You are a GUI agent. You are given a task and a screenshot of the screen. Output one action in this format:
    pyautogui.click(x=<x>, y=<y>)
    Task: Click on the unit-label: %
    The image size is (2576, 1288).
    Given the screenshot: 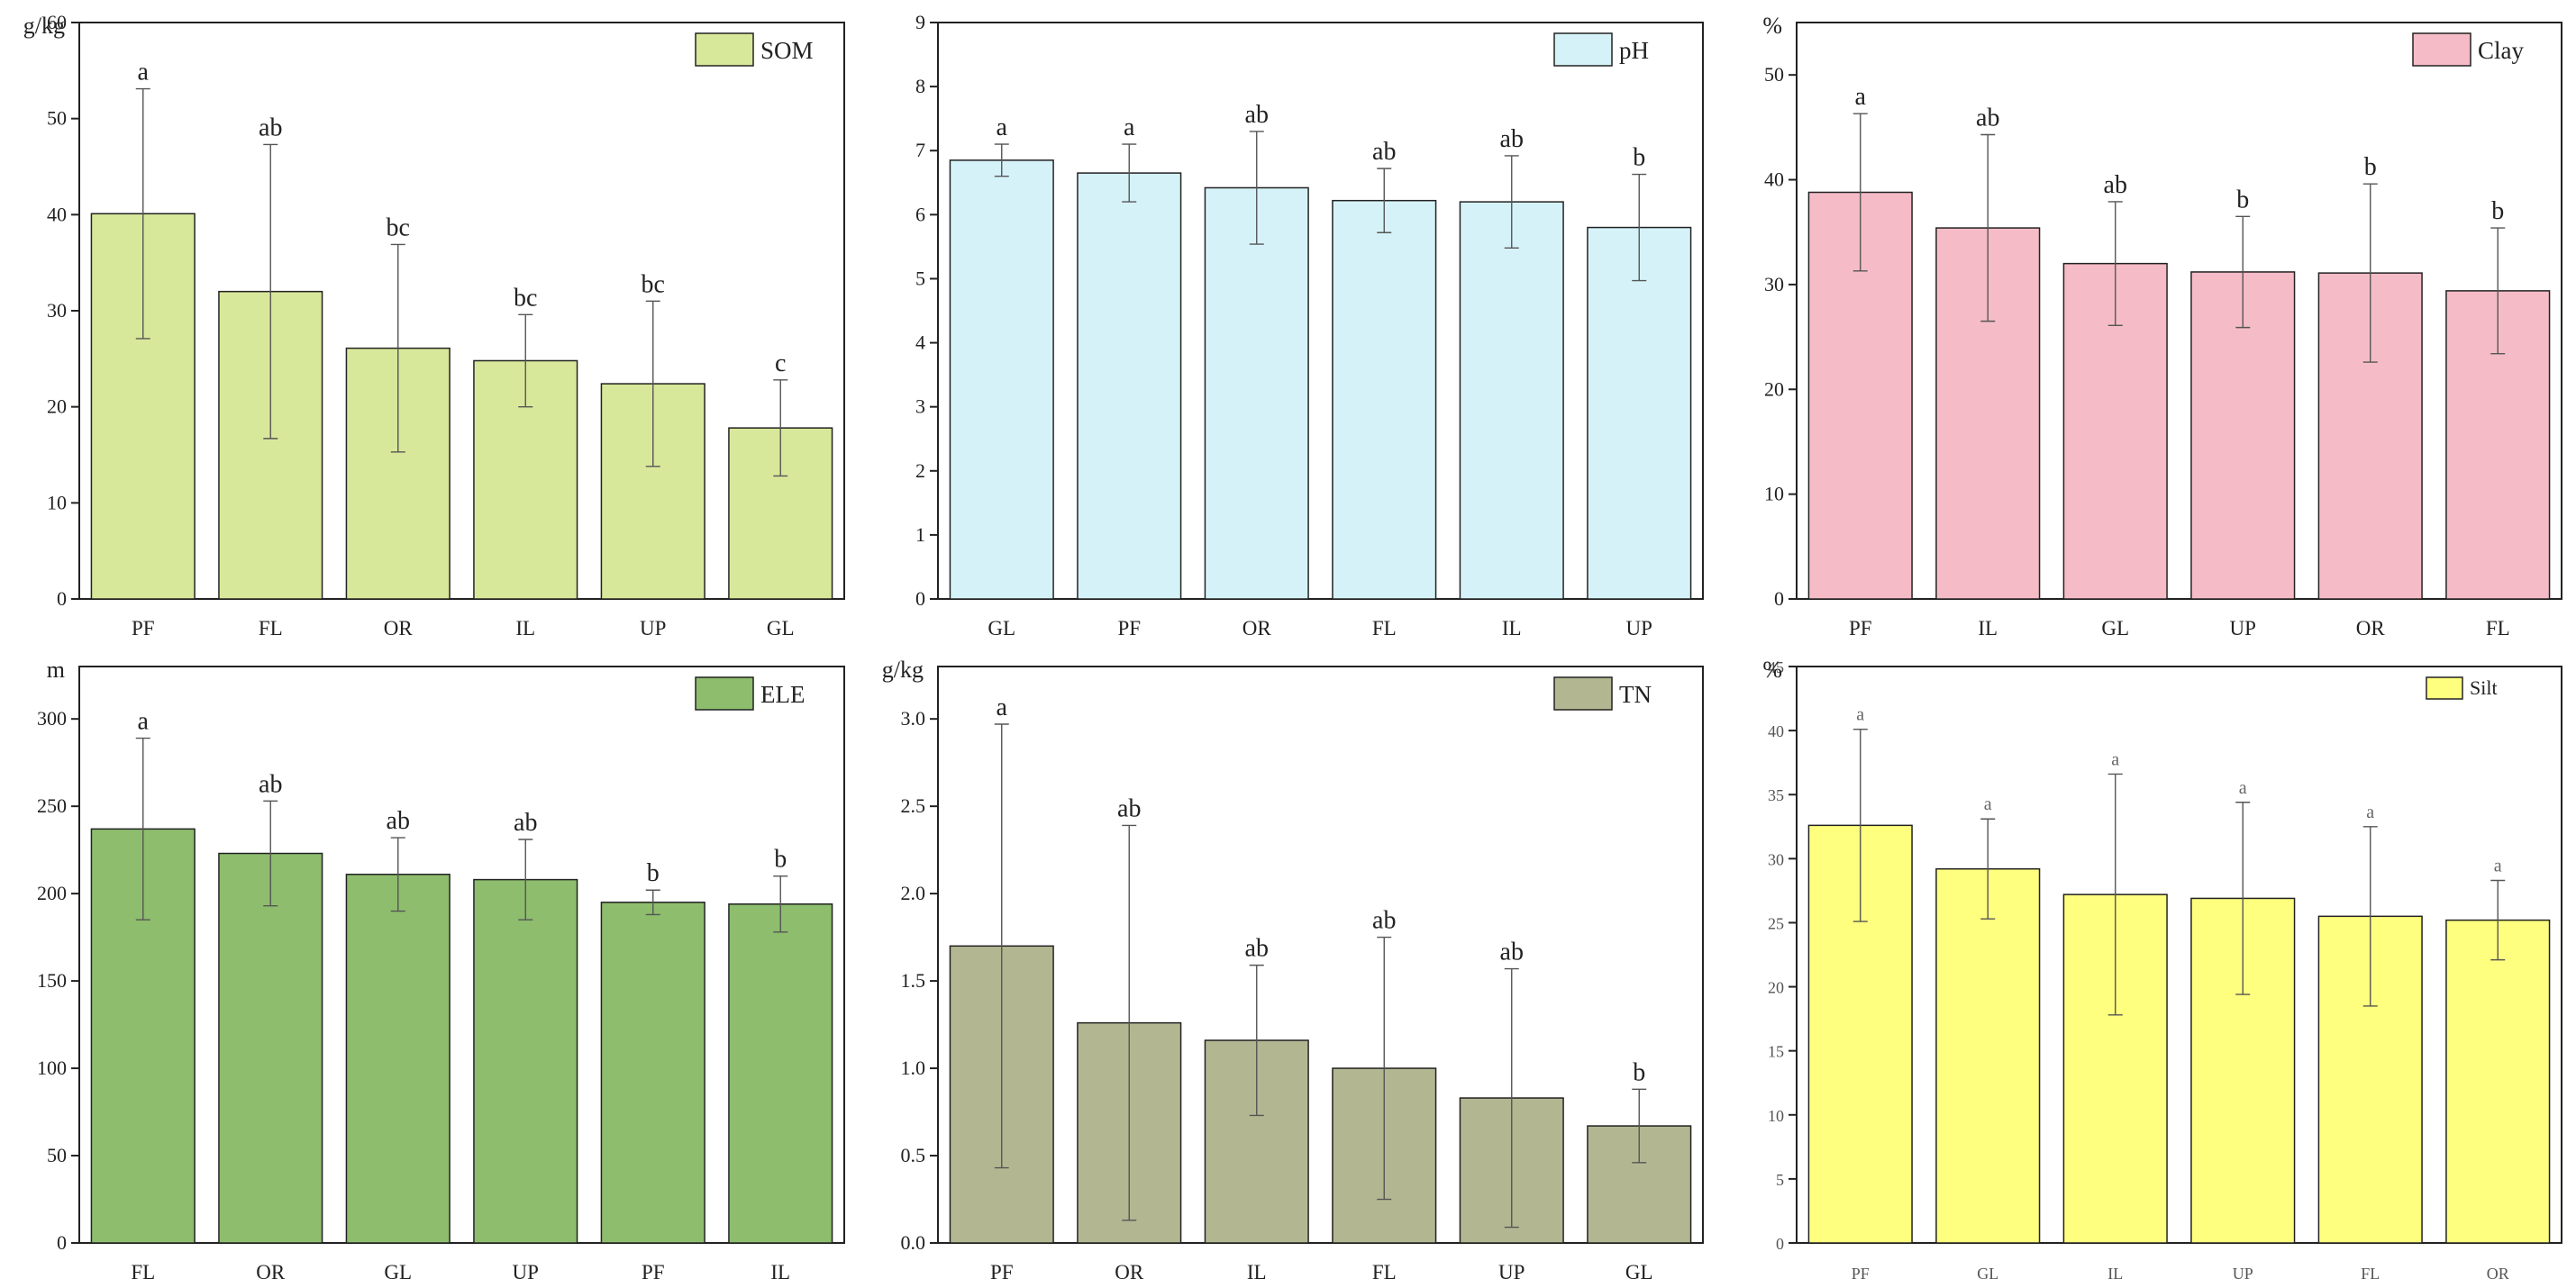 What is the action you would take?
    pyautogui.click(x=1772, y=26)
    